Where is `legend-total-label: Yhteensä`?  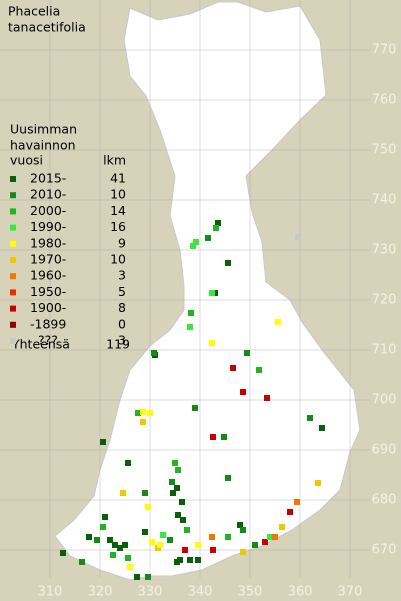 legend-total-label: Yhteensä is located at coordinates (40, 344).